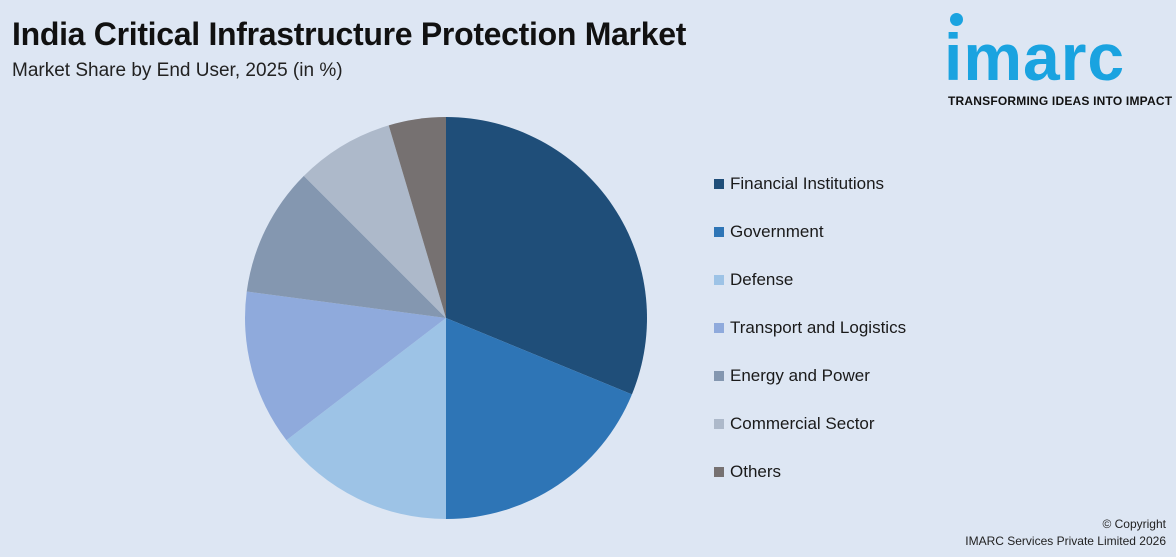  Describe the element at coordinates (810, 280) in the screenshot. I see `legend-item: Defense` at that location.